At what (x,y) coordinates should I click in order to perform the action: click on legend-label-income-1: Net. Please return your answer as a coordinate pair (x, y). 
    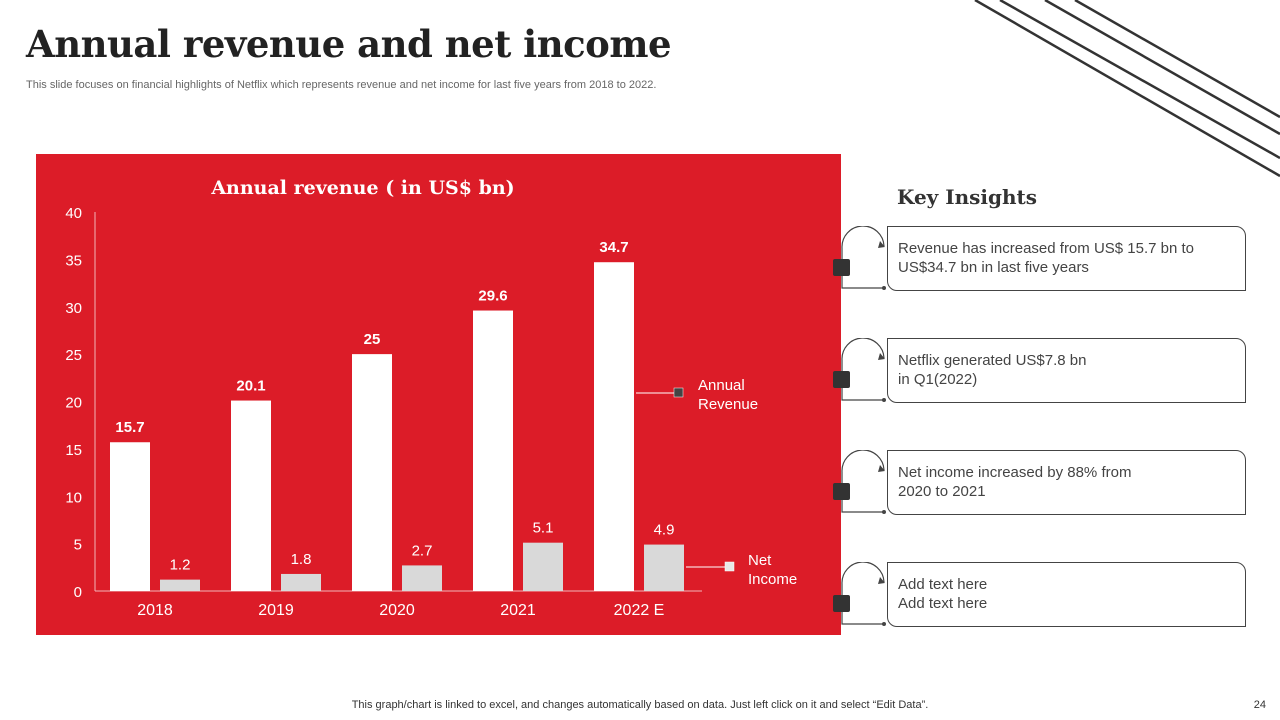
    Looking at the image, I should click on (760, 560).